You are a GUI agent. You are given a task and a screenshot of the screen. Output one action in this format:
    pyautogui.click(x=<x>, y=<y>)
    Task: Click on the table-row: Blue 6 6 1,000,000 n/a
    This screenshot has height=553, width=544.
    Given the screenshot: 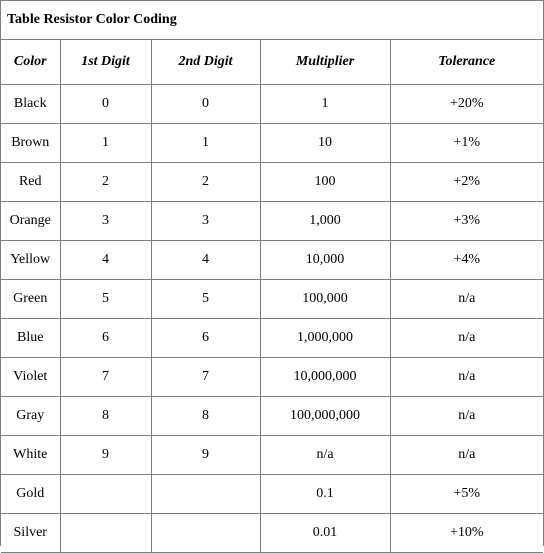 What is the action you would take?
    pyautogui.click(x=272, y=338)
    